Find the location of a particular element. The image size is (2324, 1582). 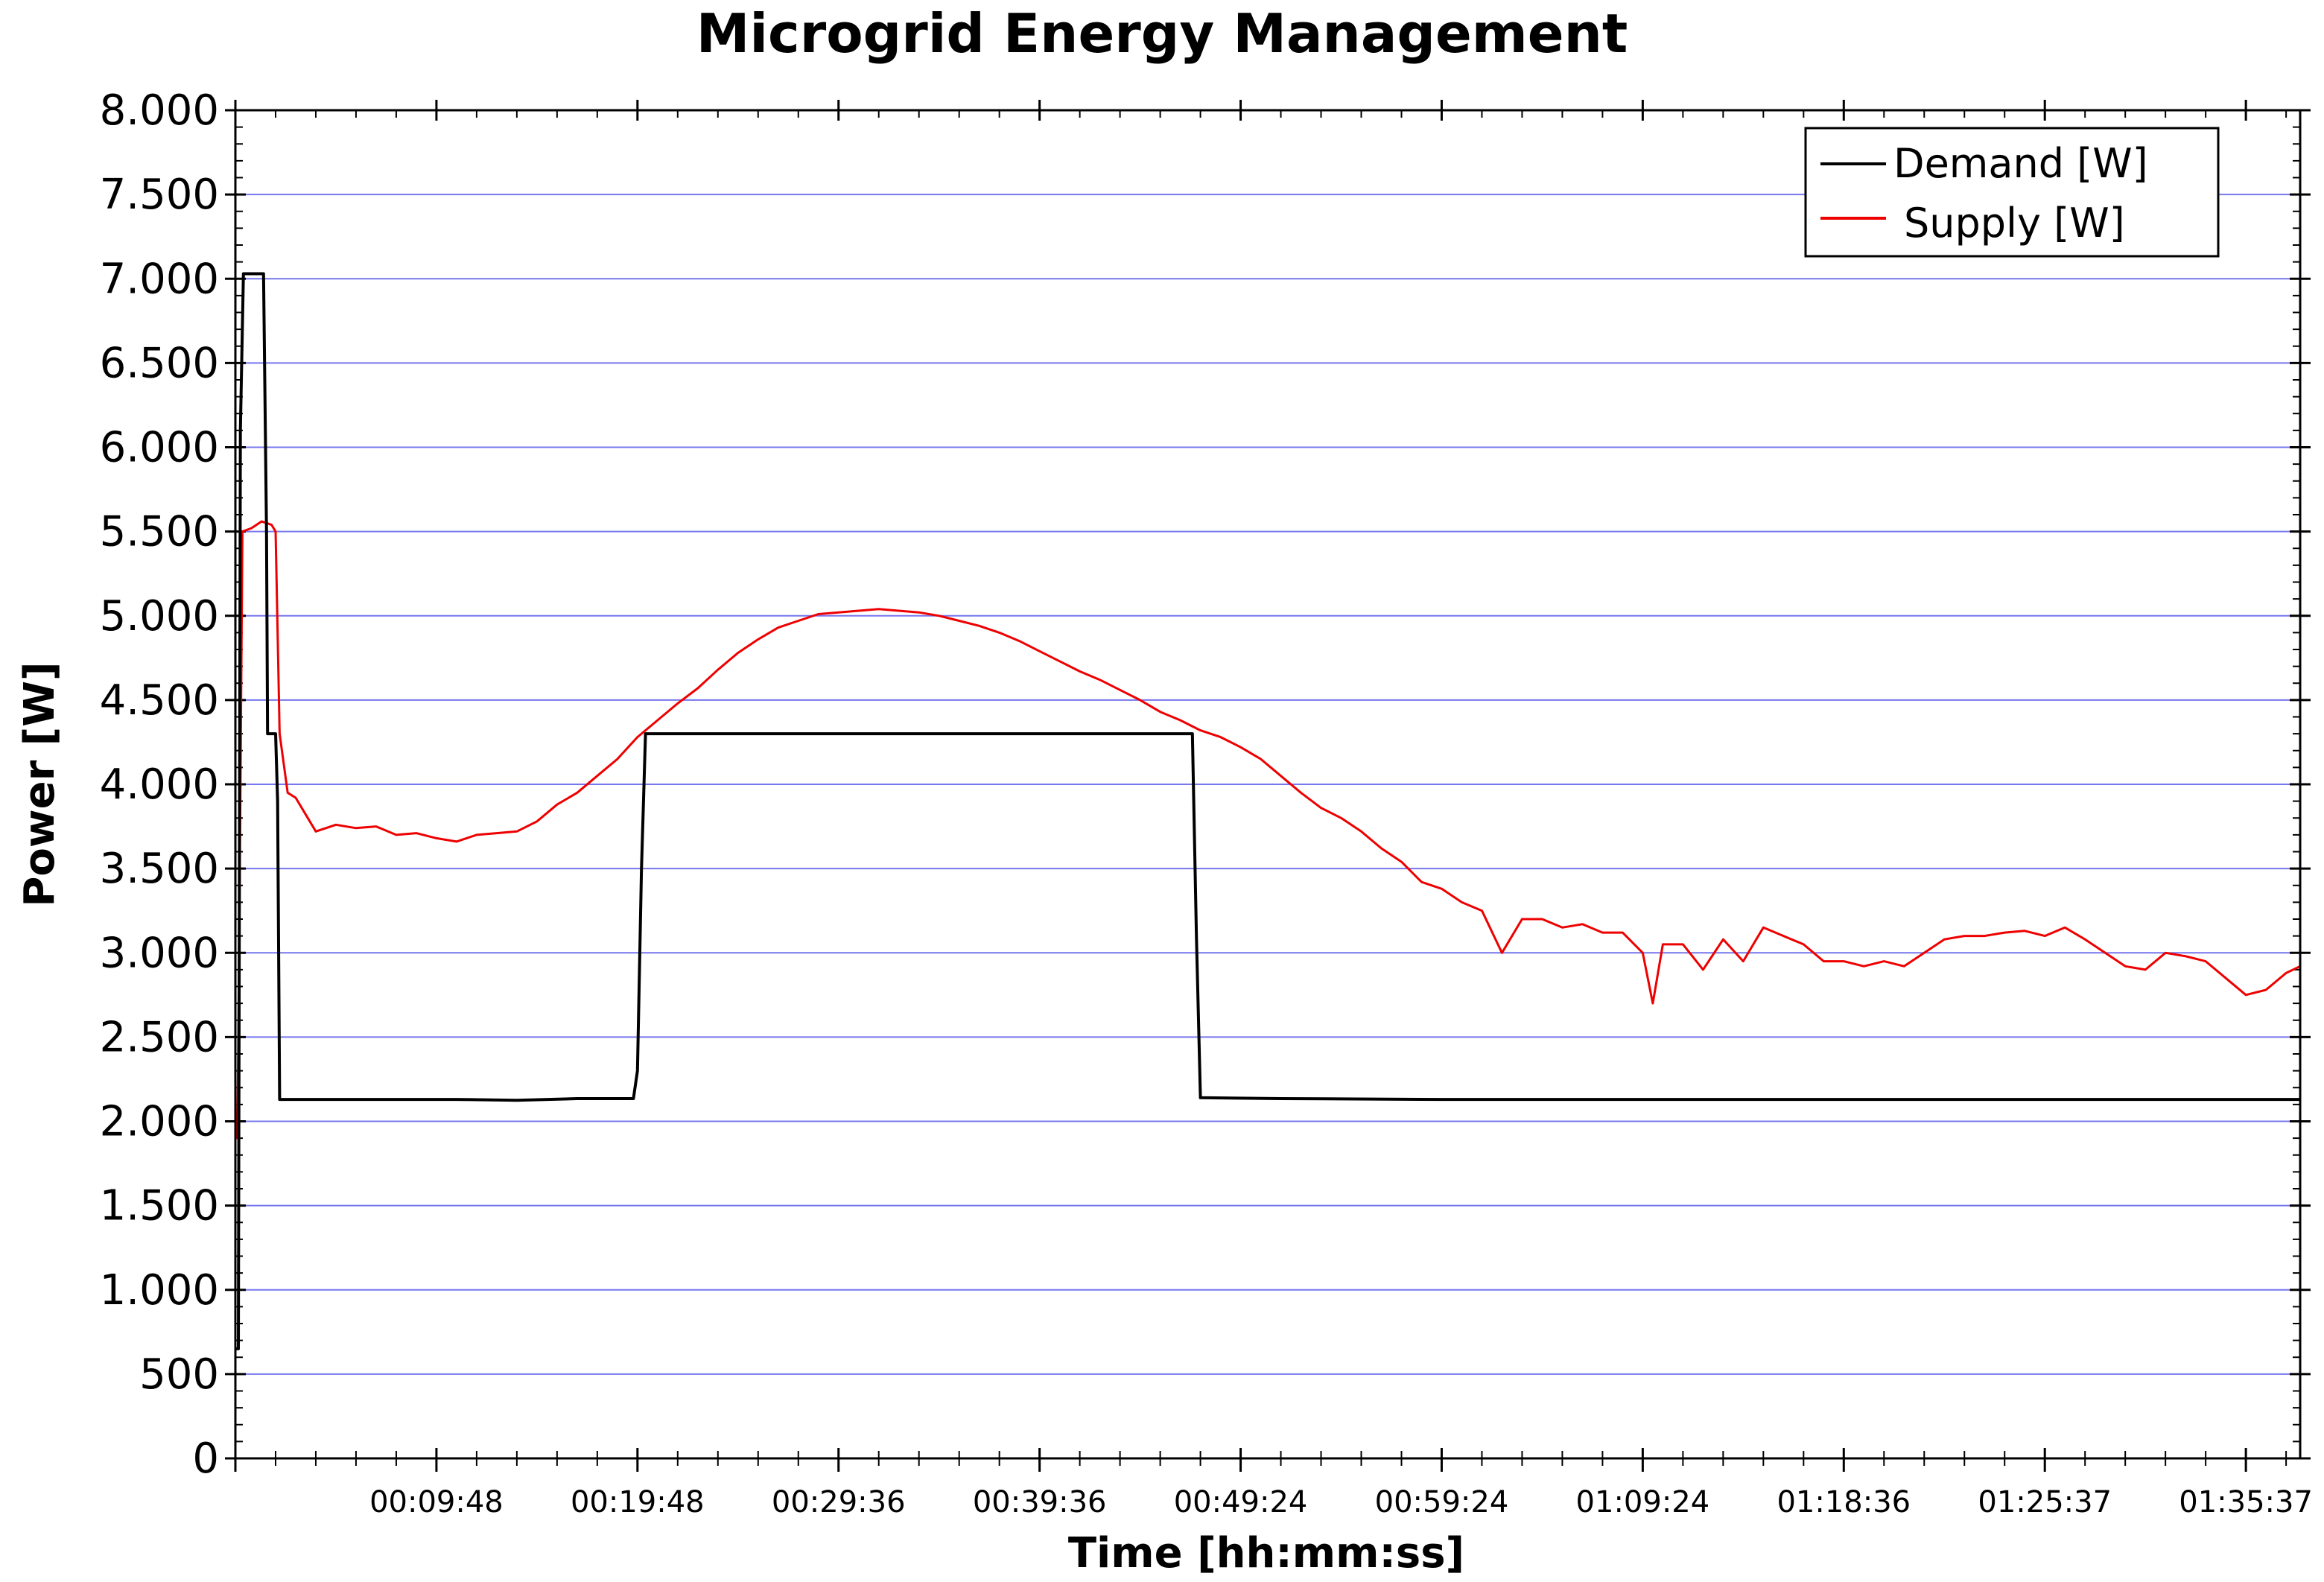

y-tick-label: 6.000 is located at coordinates (159, 448).